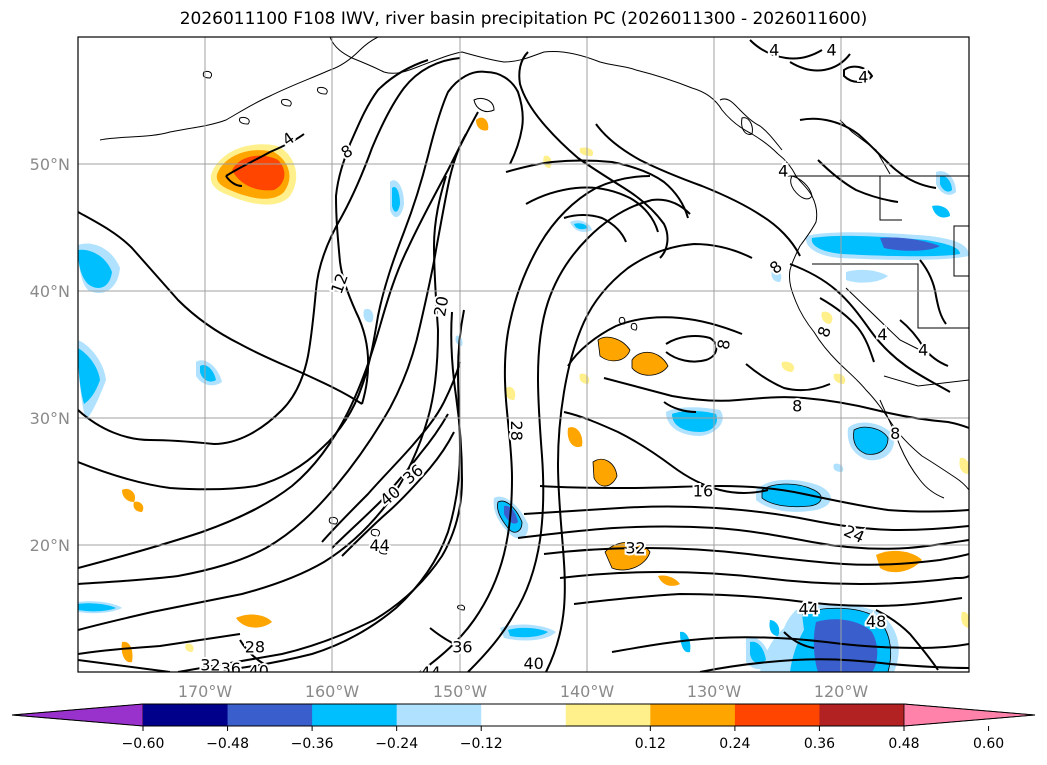 The width and height of the screenshot is (1047, 765). What do you see at coordinates (77, 715) in the screenshot?
I see `colorbar-extend-low` at bounding box center [77, 715].